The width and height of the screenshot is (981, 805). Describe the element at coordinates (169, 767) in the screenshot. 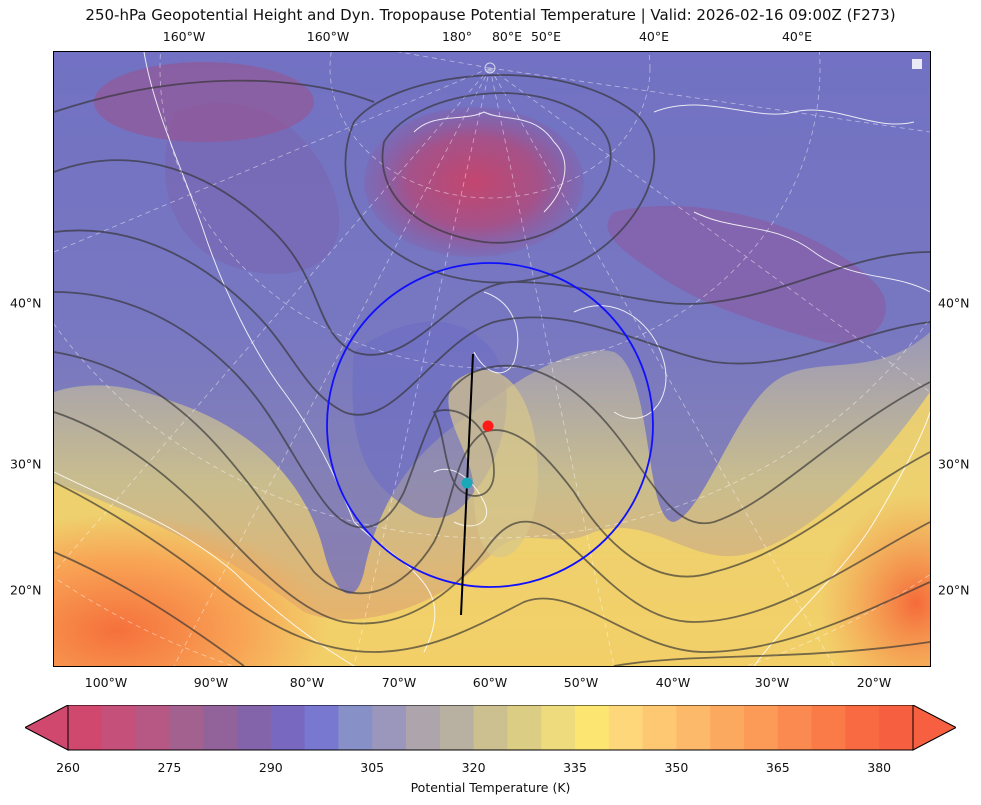

I see `colorbar-tick-label: 275` at that location.